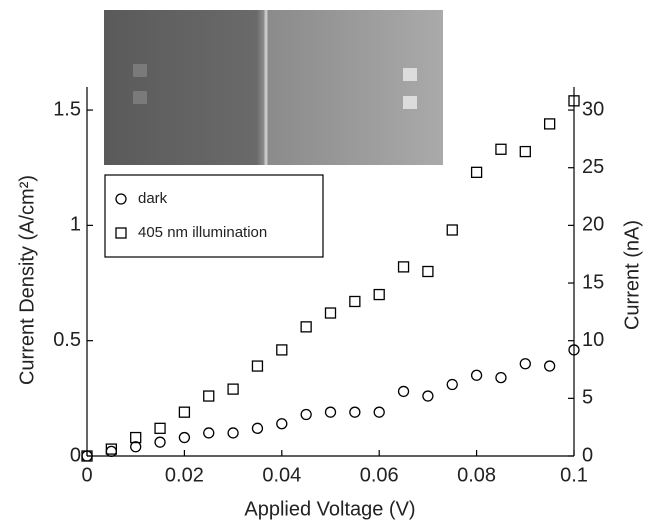 The height and width of the screenshot is (525, 650). I want to click on y2-tick-label: 15, so click(593, 282).